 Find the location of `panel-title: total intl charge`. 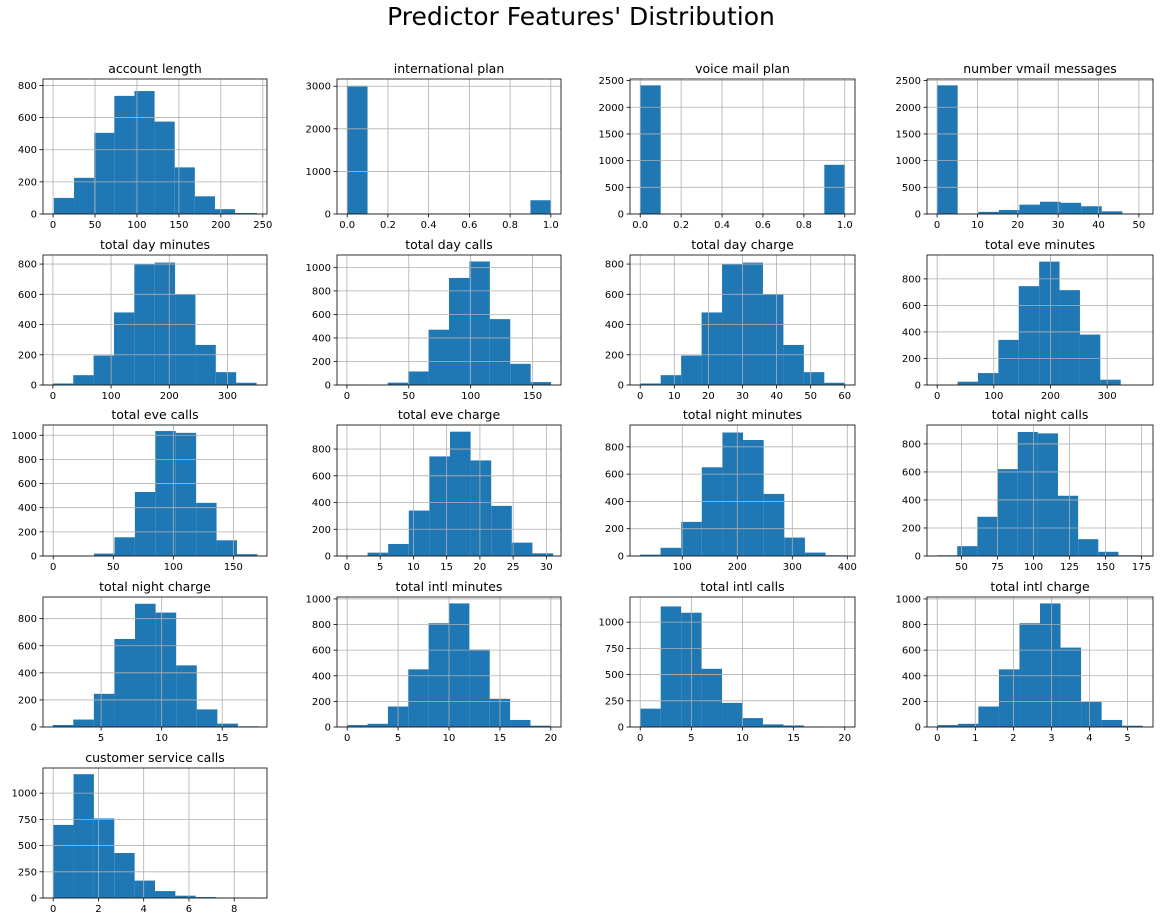

panel-title: total intl charge is located at coordinates (1040, 586).